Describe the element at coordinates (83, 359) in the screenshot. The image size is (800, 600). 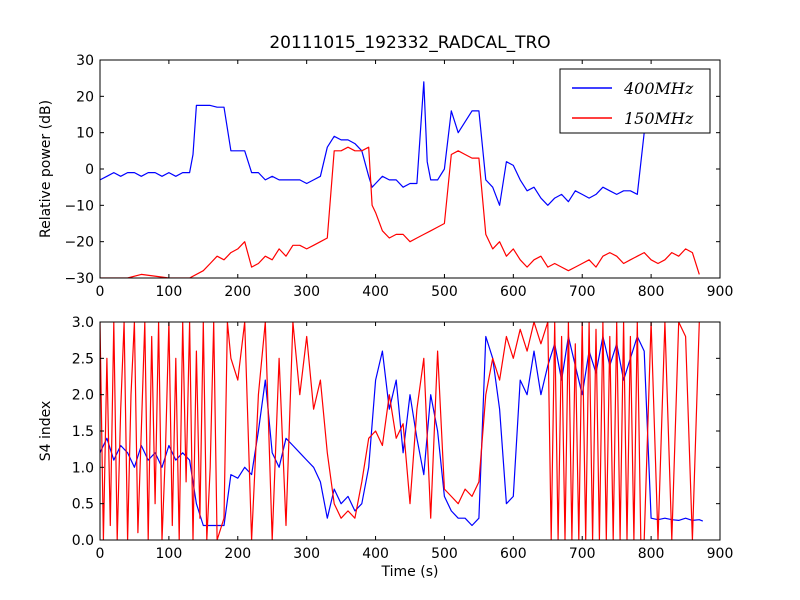
I see `y-tick-label: 2.5` at that location.